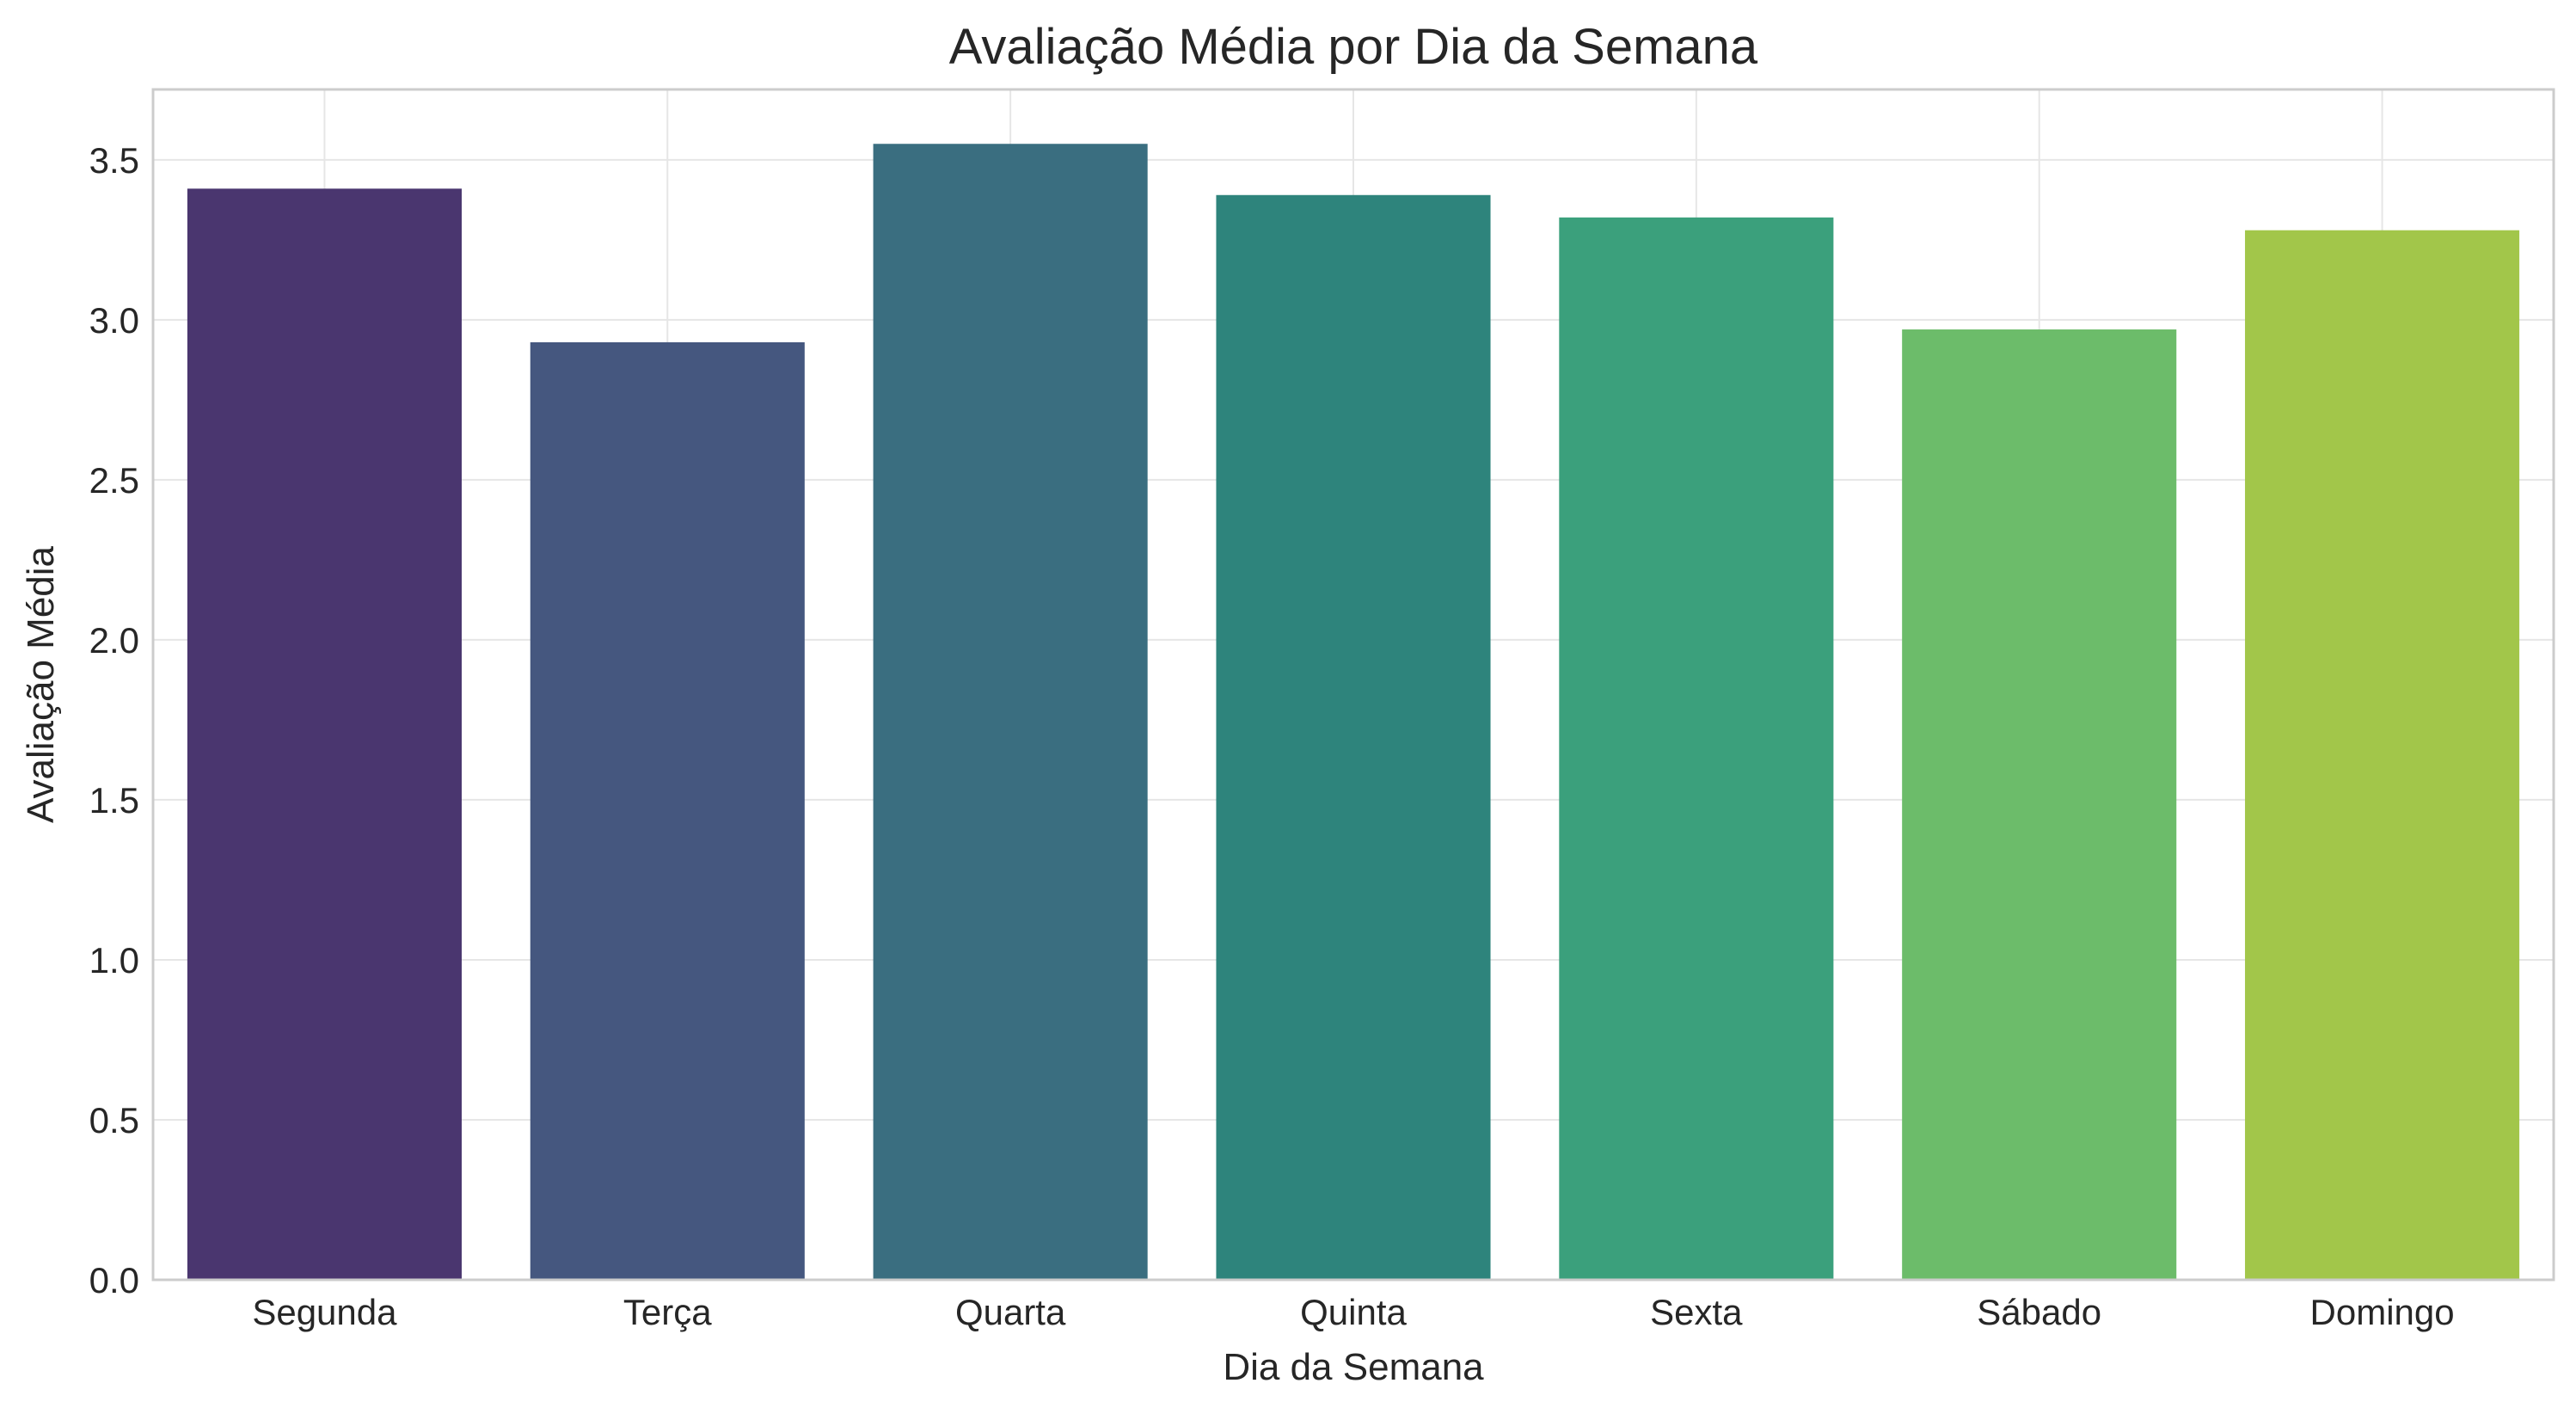  I want to click on x-tick-label: Sexta, so click(1696, 1312).